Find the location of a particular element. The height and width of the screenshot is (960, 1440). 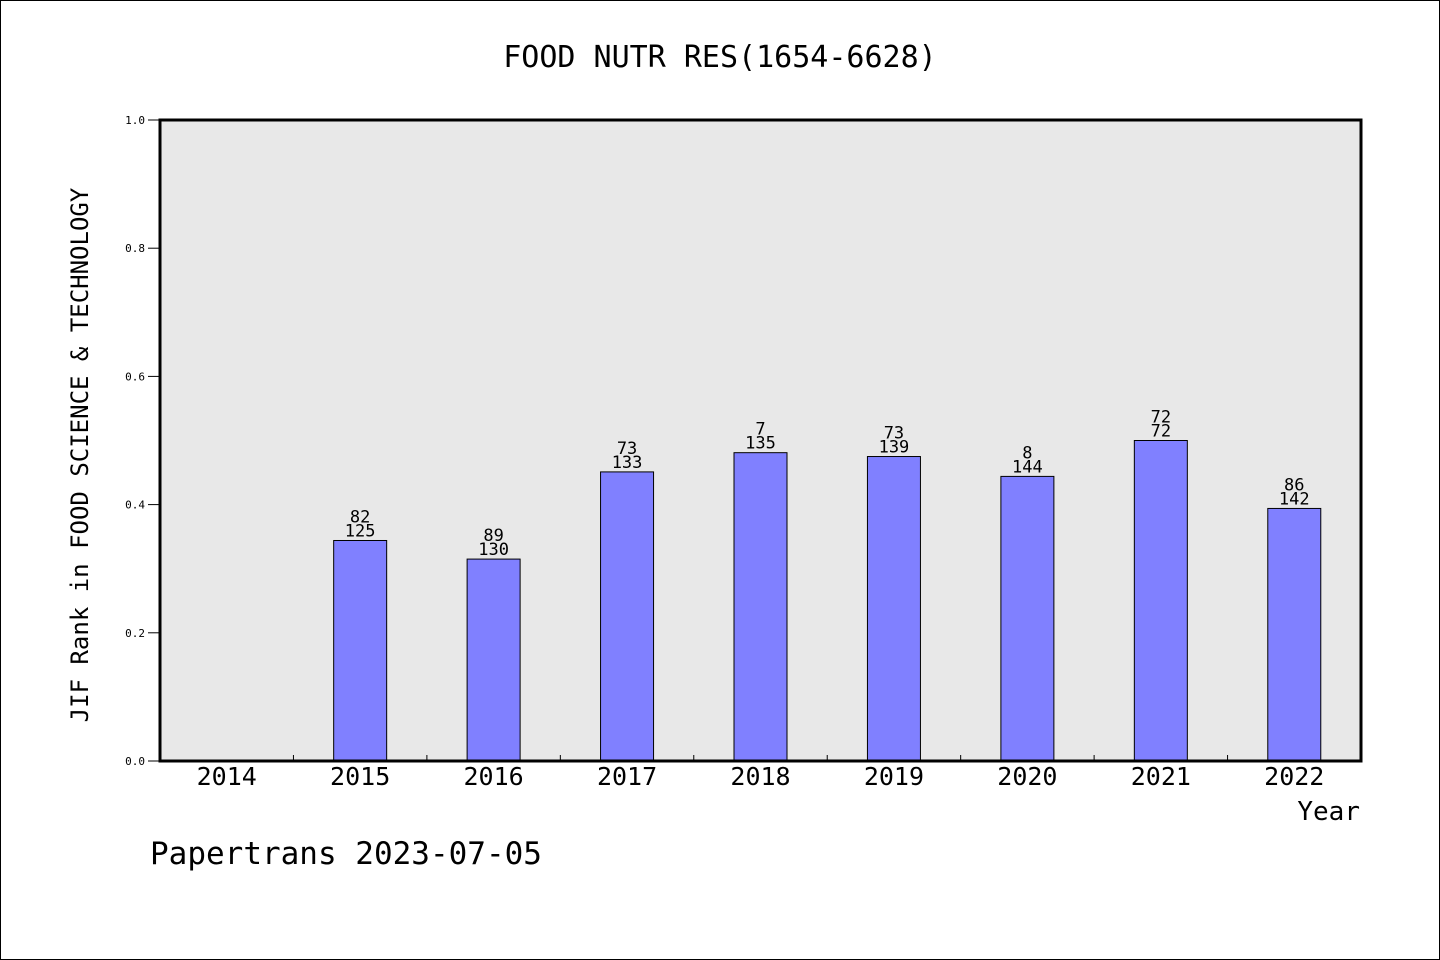

bar-2019 is located at coordinates (893, 609).